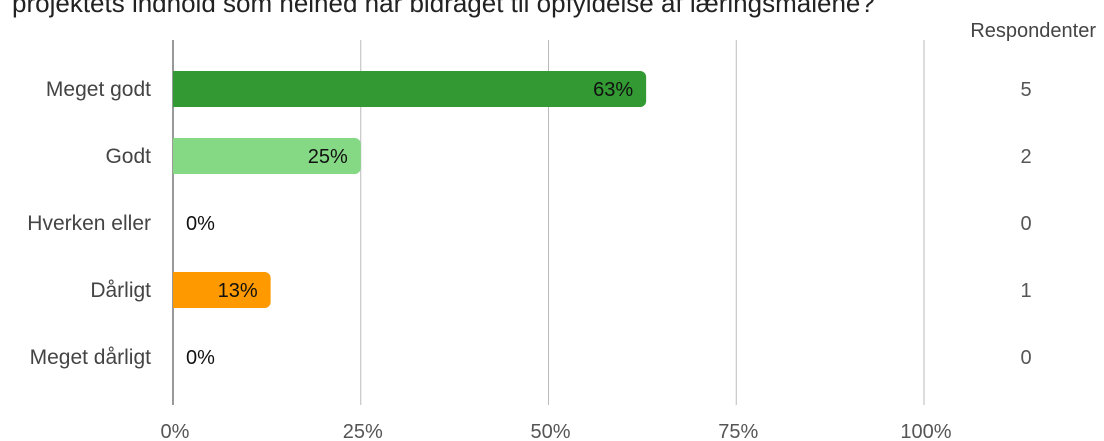 Image resolution: width=1104 pixels, height=441 pixels. What do you see at coordinates (550, 431) in the screenshot?
I see `x-tick-label: 50%` at bounding box center [550, 431].